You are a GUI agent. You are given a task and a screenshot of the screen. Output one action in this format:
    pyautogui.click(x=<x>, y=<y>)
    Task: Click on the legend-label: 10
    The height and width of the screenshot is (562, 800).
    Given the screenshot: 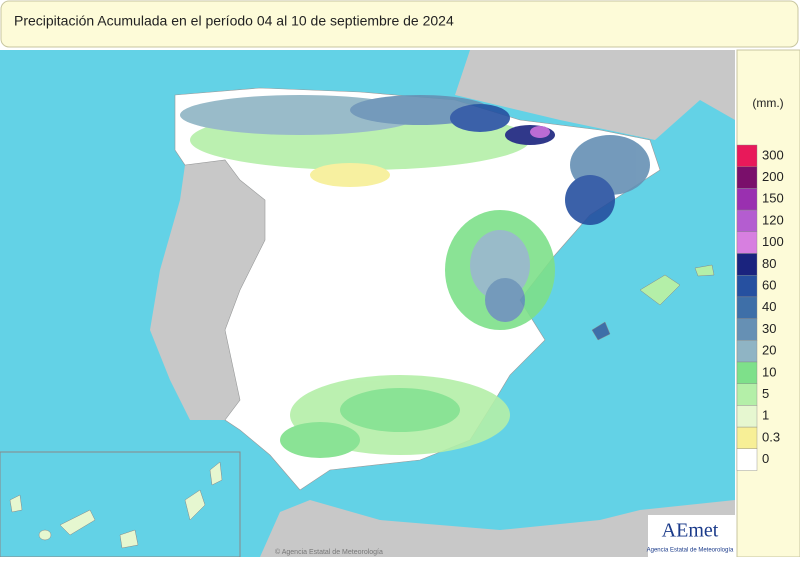 What is the action you would take?
    pyautogui.click(x=769, y=371)
    